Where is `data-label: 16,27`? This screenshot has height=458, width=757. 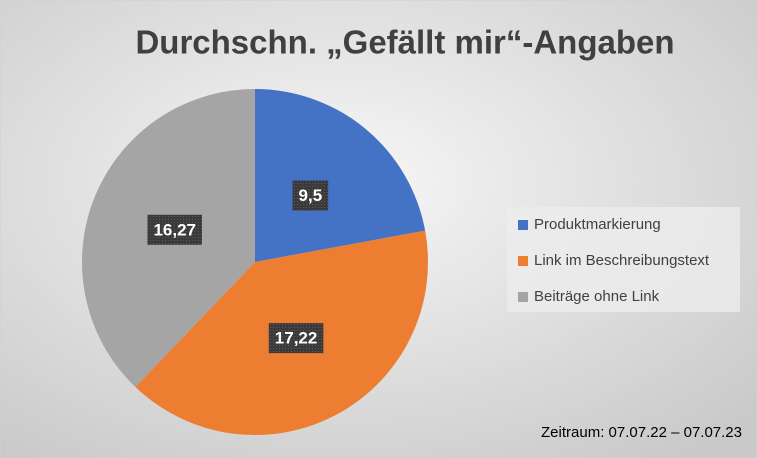 data-label: 16,27 is located at coordinates (174, 229).